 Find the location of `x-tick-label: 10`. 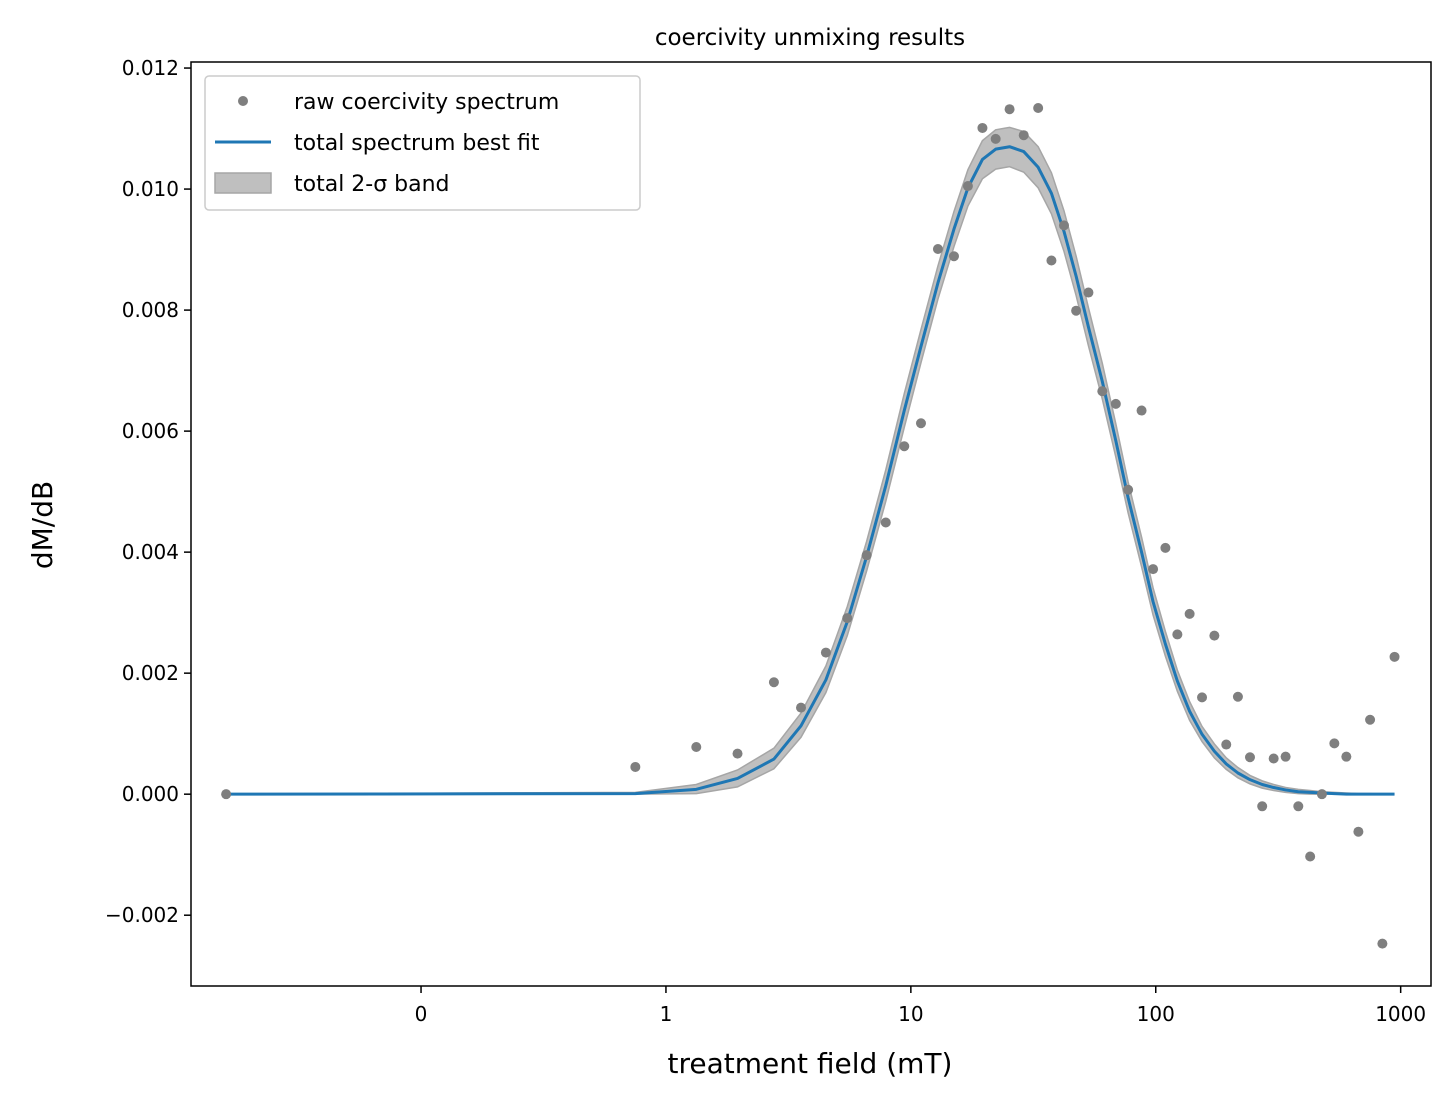

x-tick-label: 10 is located at coordinates (910, 1014).